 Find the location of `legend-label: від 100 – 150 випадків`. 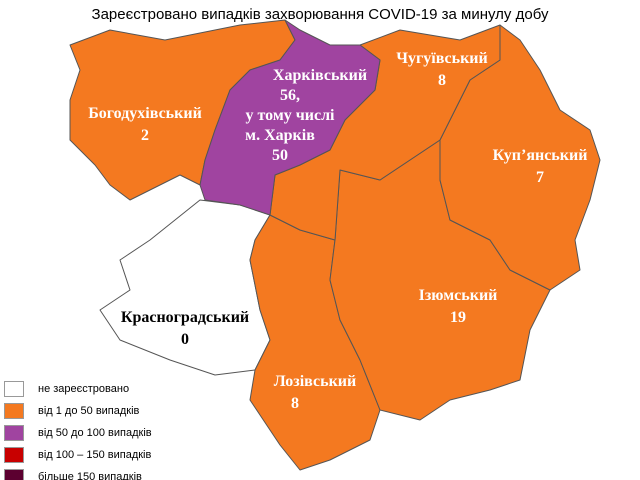

legend-label: від 100 – 150 випадків is located at coordinates (95, 455).